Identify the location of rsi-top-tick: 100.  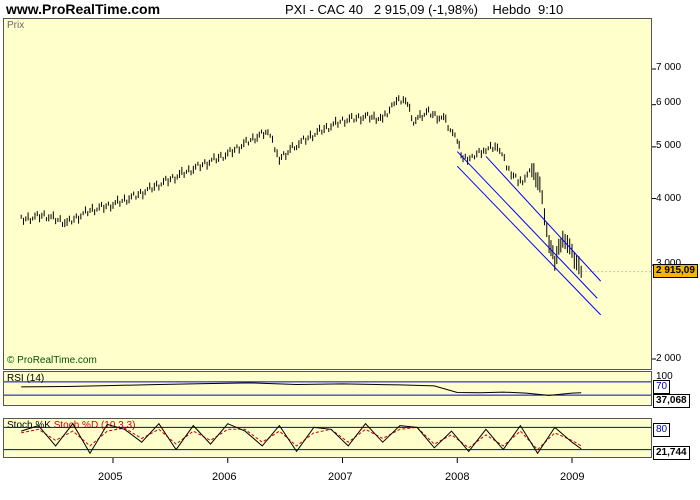
(664, 376).